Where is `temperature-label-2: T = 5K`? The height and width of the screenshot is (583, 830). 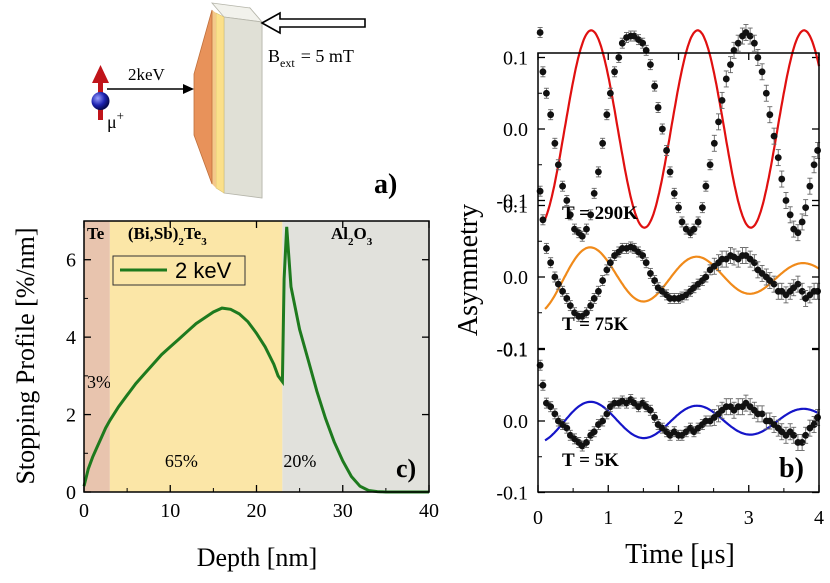
temperature-label-2: T = 5K is located at coordinates (590, 460).